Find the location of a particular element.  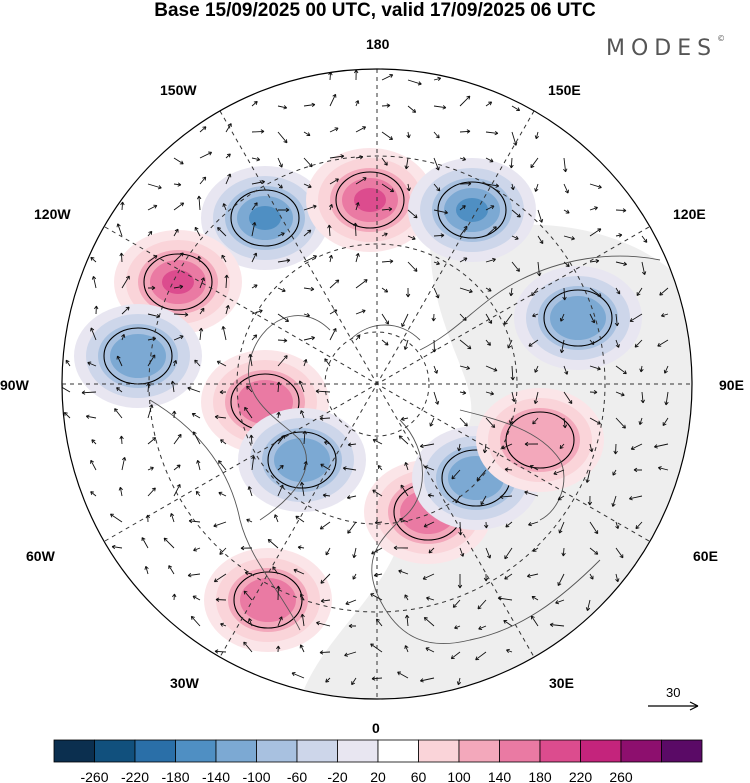

colorbar is located at coordinates (378, 751).